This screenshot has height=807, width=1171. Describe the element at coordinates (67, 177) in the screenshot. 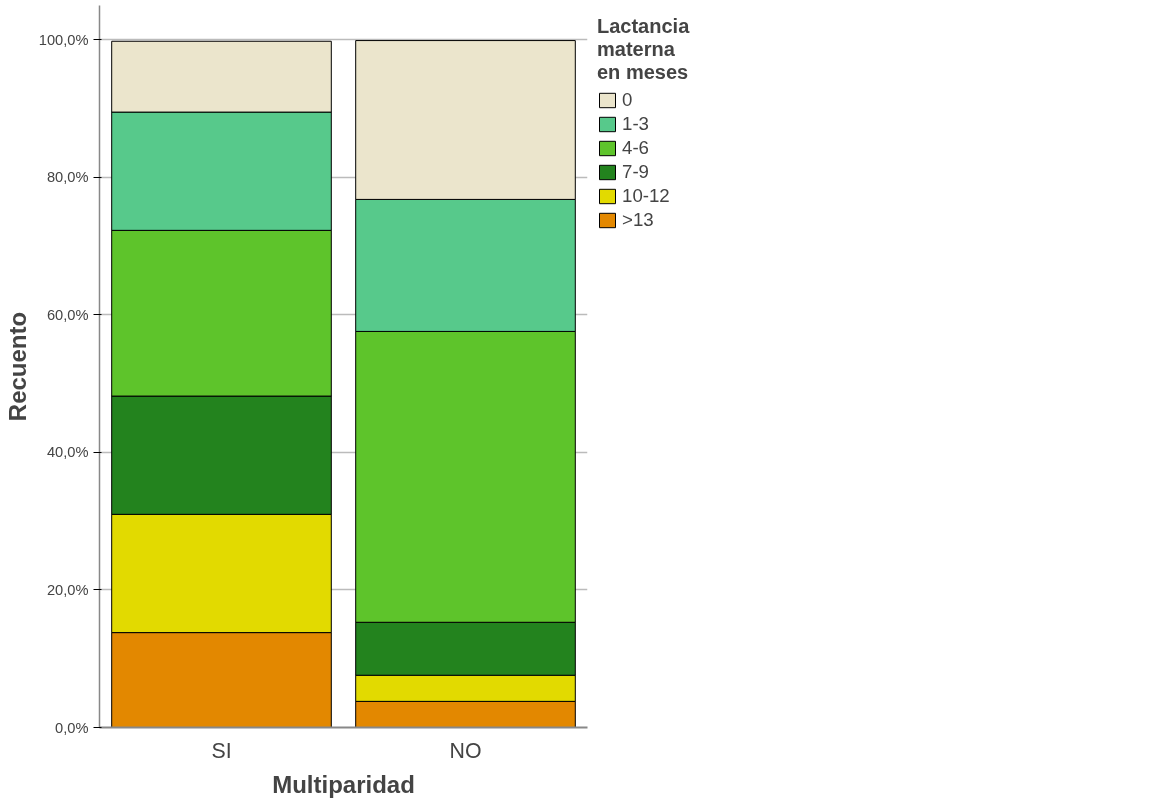

I see `y-tick-label: 80,0%` at that location.